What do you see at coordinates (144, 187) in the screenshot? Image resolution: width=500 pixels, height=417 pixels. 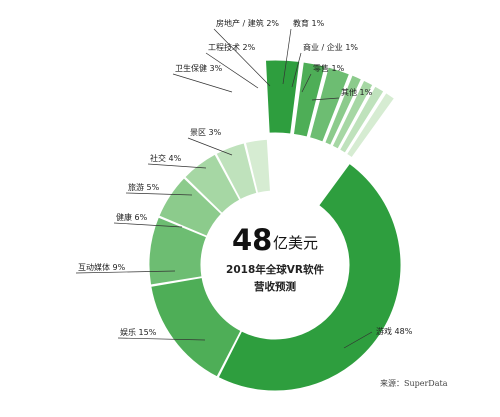 I see `slice-label-4: 旅游 5%` at bounding box center [144, 187].